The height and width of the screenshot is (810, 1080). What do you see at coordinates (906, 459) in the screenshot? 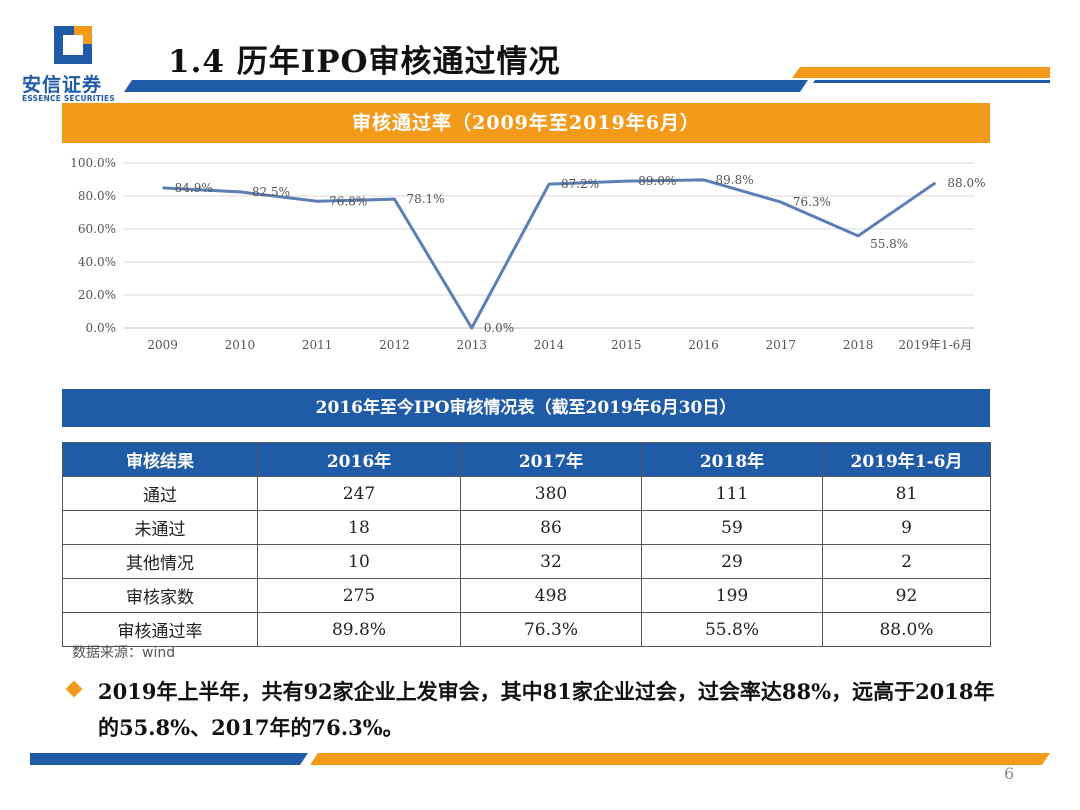
I see `column-header: 2019年1-6月` at bounding box center [906, 459].